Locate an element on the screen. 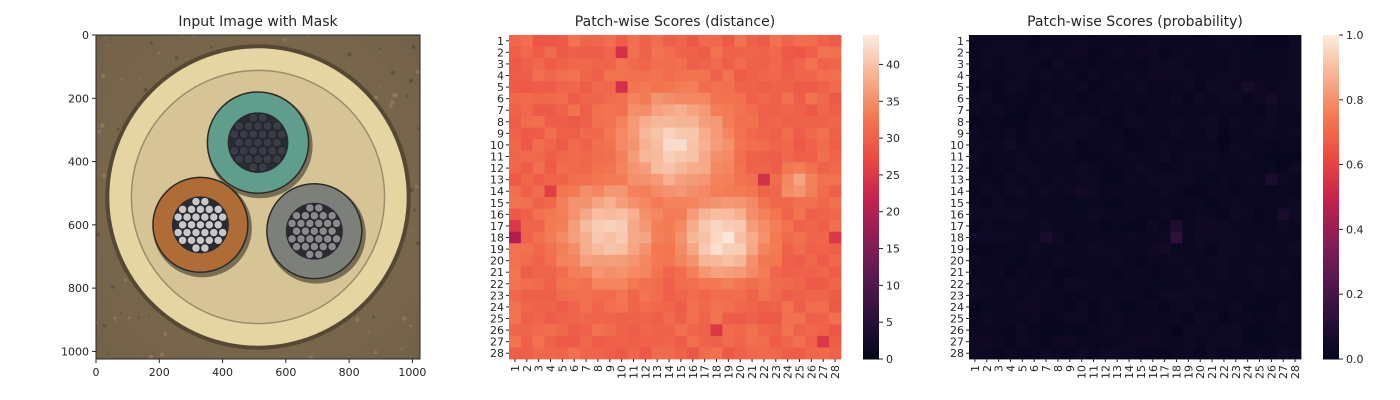  colorbar-tick-label: 0.2 is located at coordinates (1355, 294).